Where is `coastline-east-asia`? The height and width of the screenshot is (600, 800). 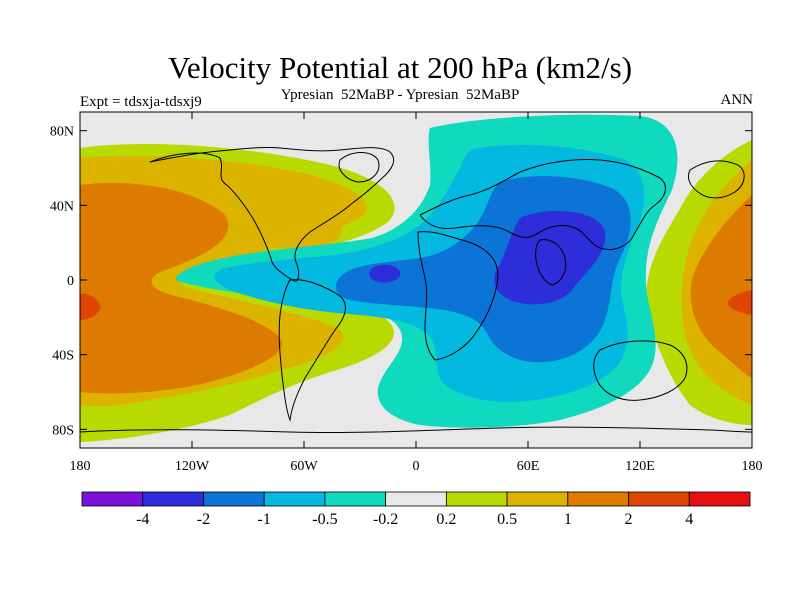 coastline-east-asia is located at coordinates (716, 179).